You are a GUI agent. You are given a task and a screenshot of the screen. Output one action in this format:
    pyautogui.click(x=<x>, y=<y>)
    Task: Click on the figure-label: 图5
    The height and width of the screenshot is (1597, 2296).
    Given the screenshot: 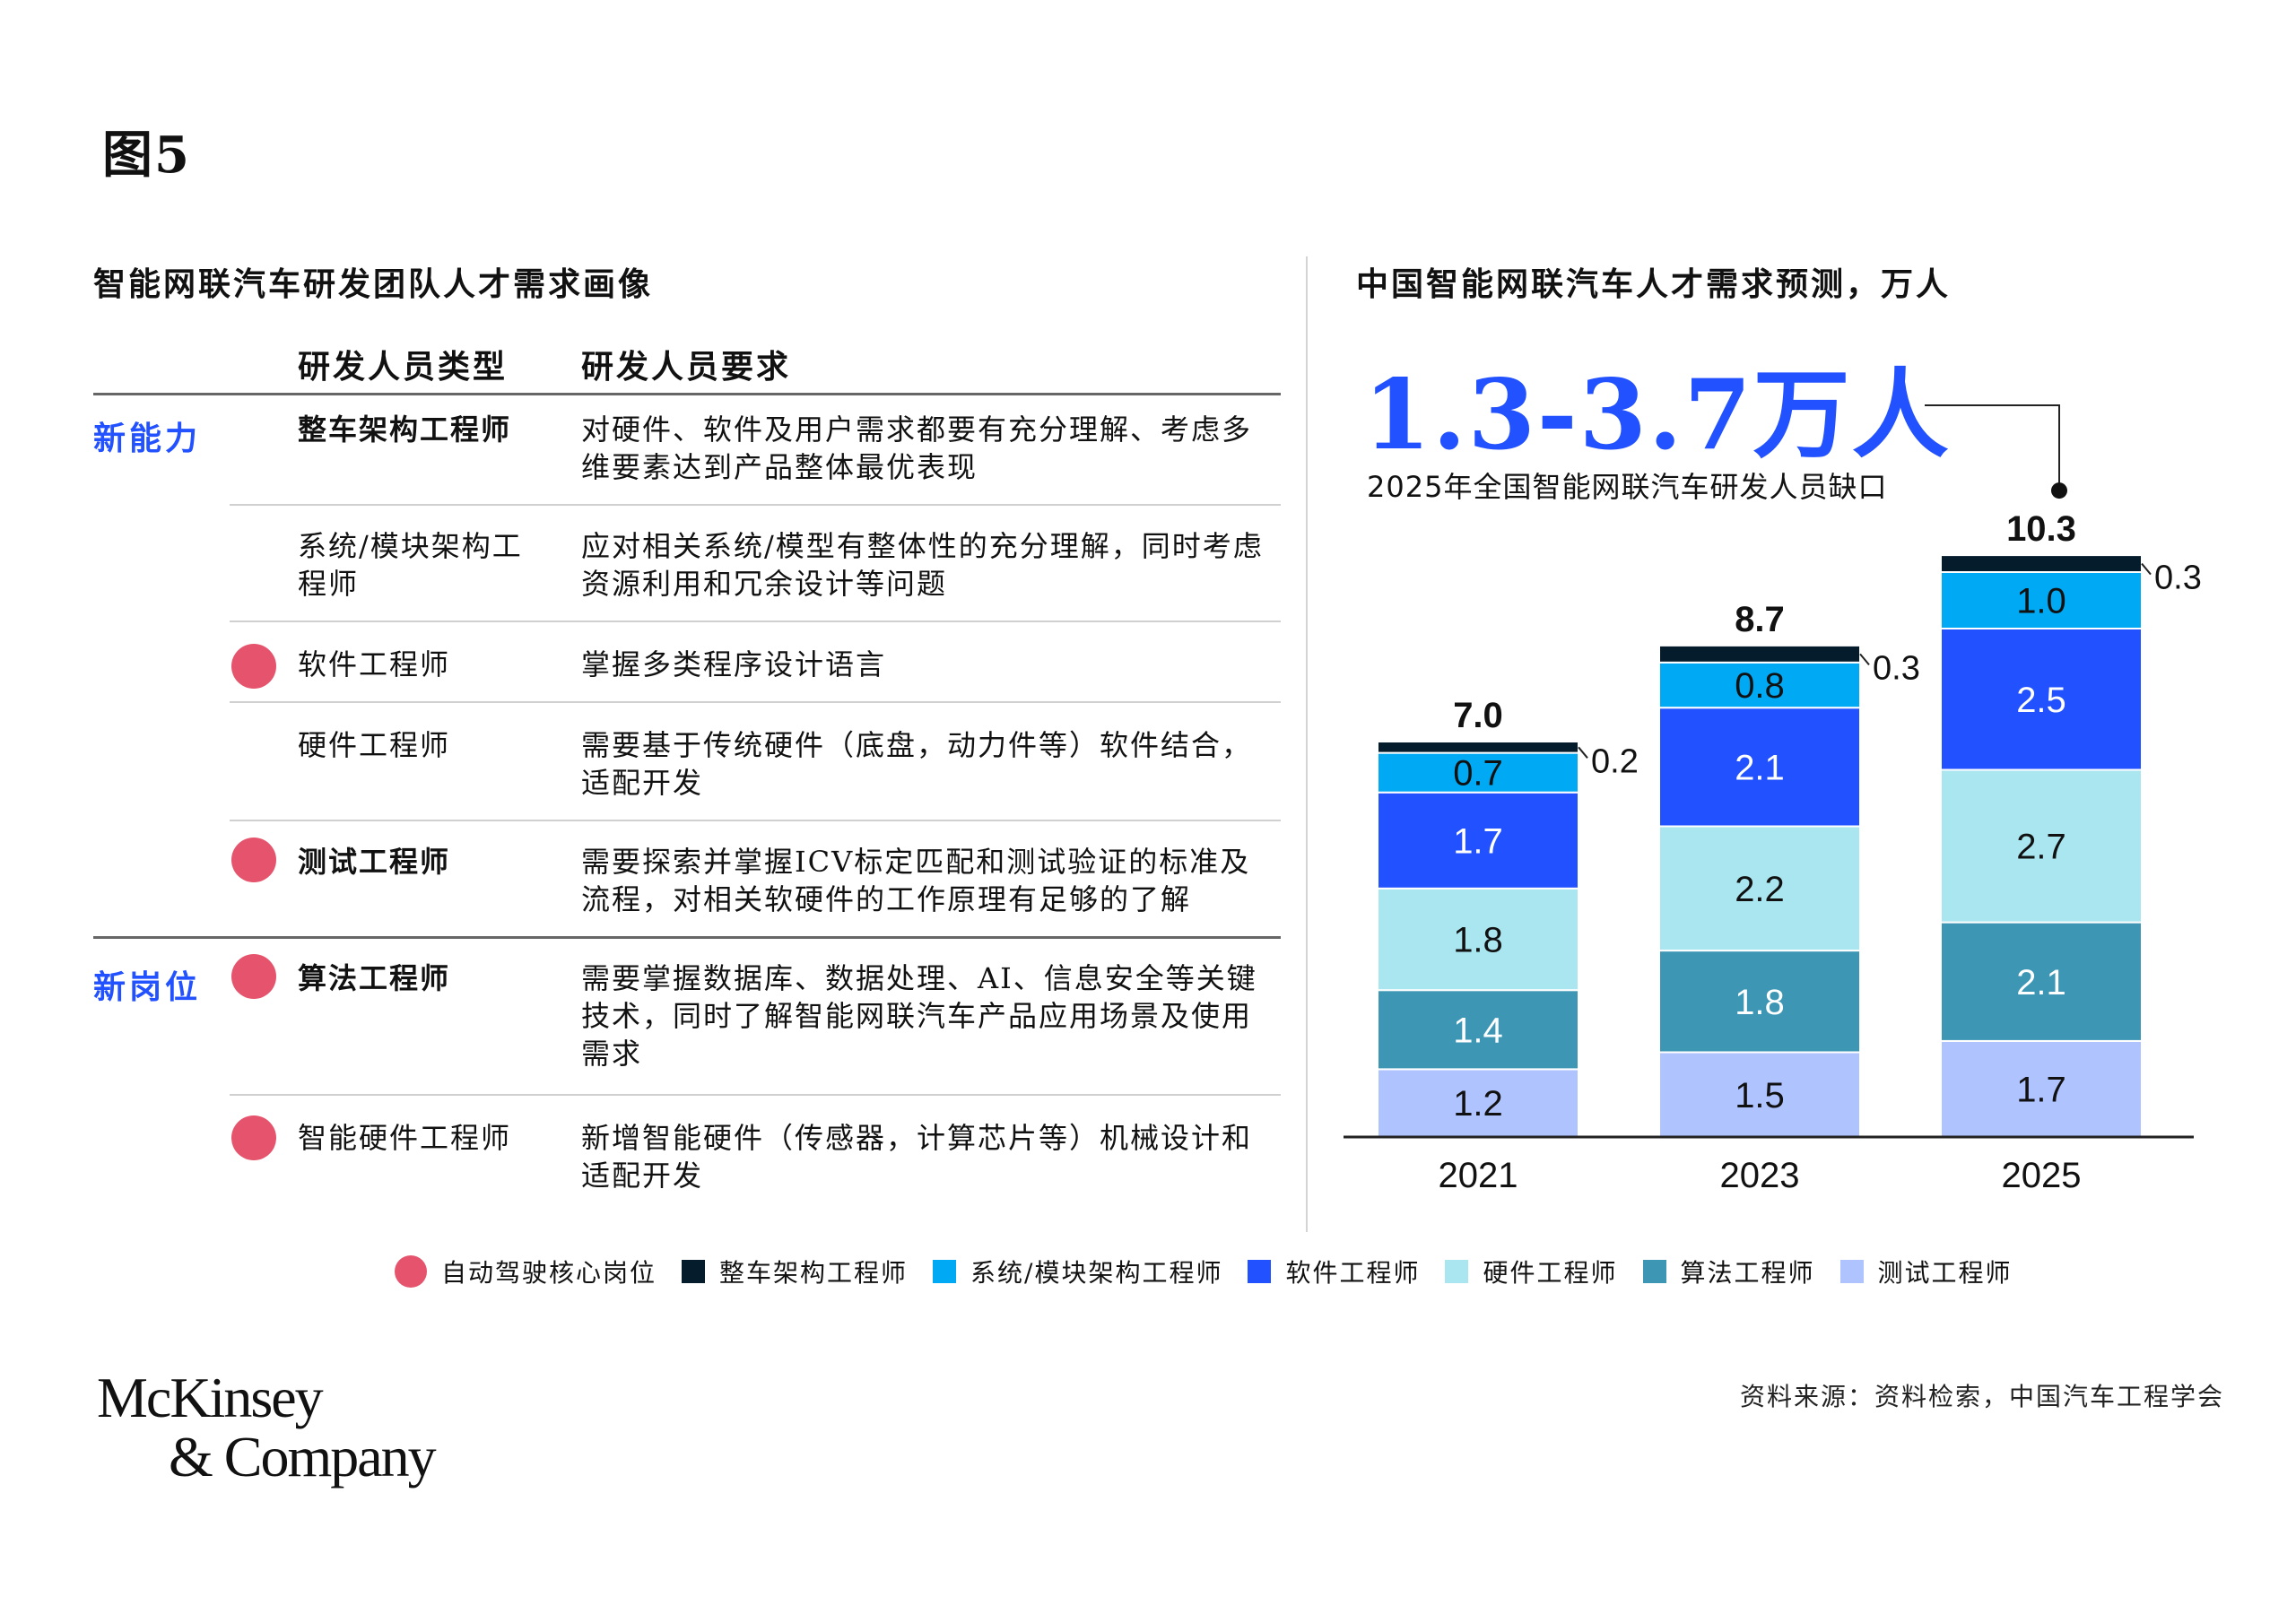 What is the action you would take?
    pyautogui.click(x=146, y=155)
    